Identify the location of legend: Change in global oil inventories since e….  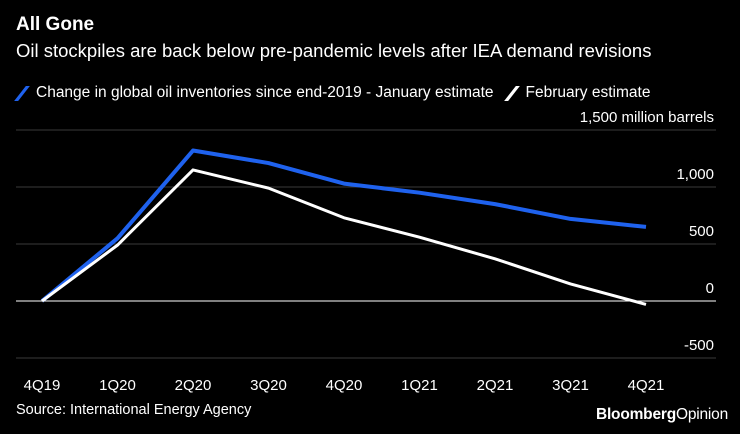
(338, 93).